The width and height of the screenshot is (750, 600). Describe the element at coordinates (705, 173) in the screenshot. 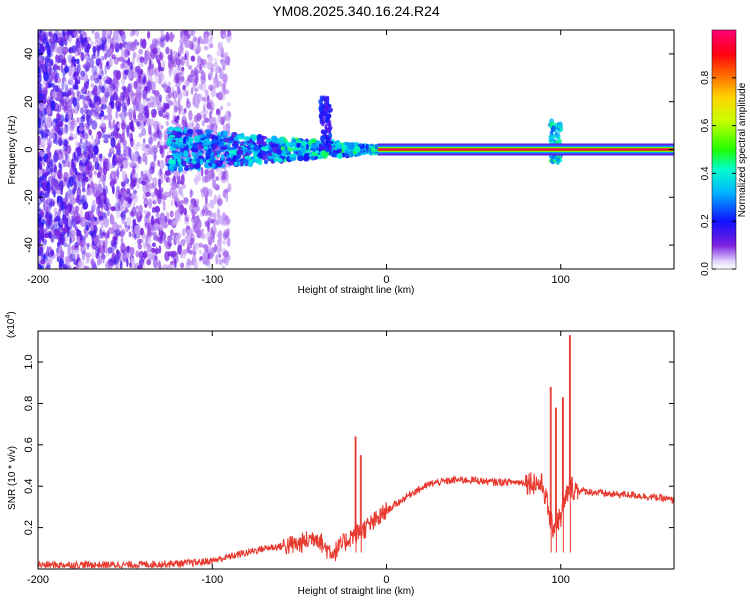

I see `colorbar-tick-label: 0.4` at that location.